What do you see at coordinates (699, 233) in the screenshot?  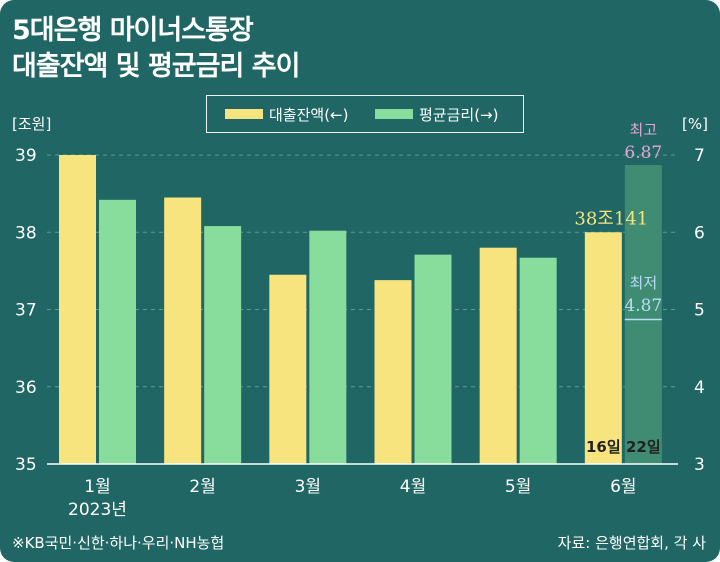 I see `right-tick-label: 6` at bounding box center [699, 233].